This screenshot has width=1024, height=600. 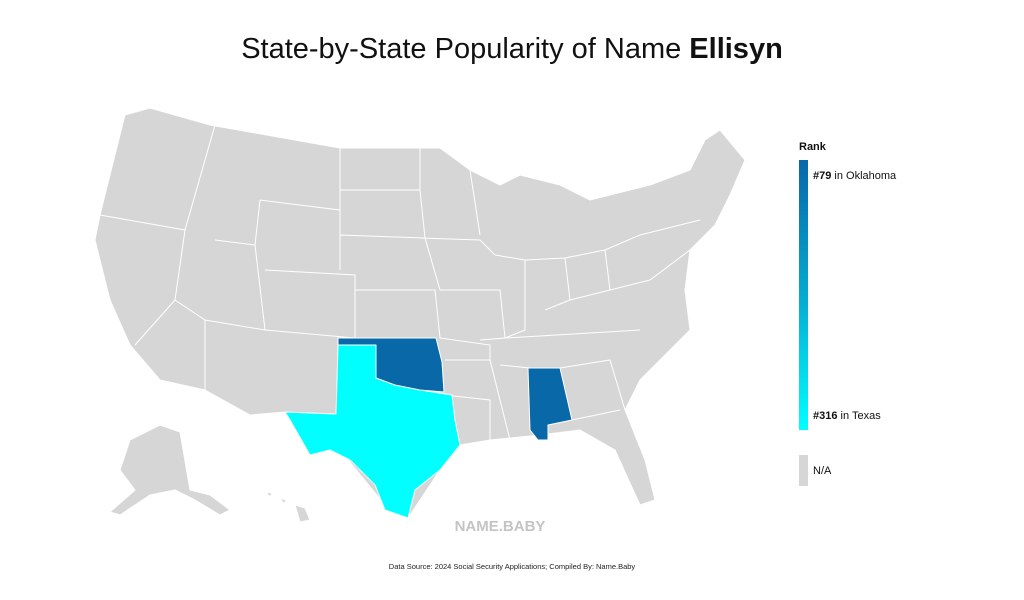 I want to click on state-hawaii, so click(x=288, y=507).